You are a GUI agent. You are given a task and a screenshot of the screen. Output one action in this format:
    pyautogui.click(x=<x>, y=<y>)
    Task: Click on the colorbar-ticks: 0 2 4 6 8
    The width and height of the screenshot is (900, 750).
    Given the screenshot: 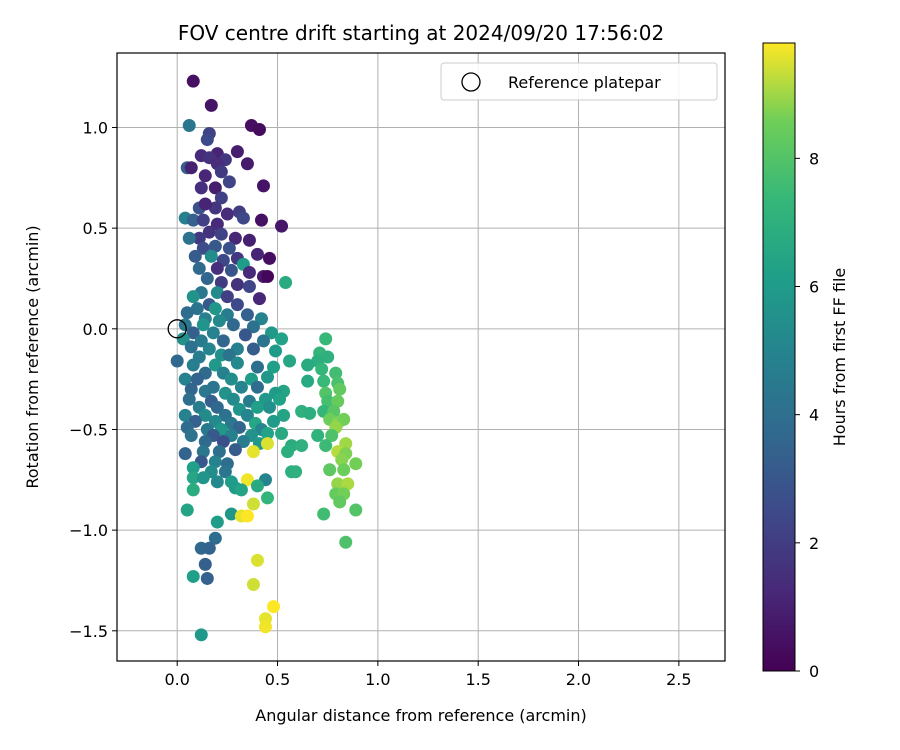 What is the action you would take?
    pyautogui.click(x=807, y=415)
    